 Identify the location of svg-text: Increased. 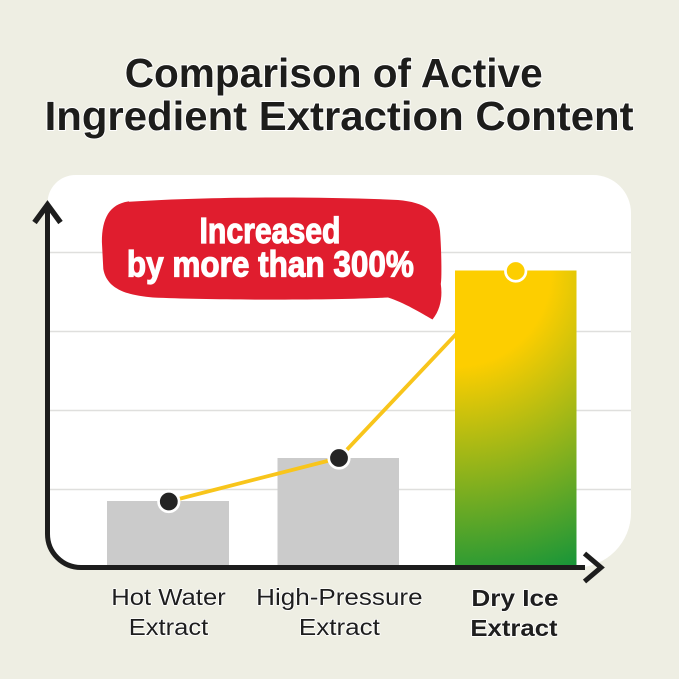
(270, 230).